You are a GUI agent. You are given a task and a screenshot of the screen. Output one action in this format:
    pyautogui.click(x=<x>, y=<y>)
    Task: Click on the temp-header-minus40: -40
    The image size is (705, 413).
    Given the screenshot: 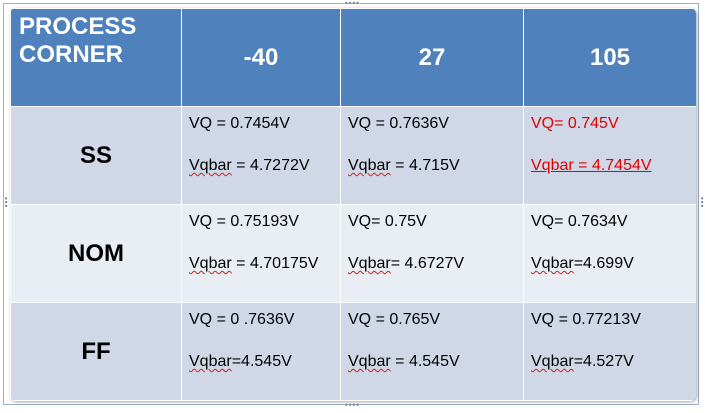 What is the action you would take?
    pyautogui.click(x=261, y=57)
    